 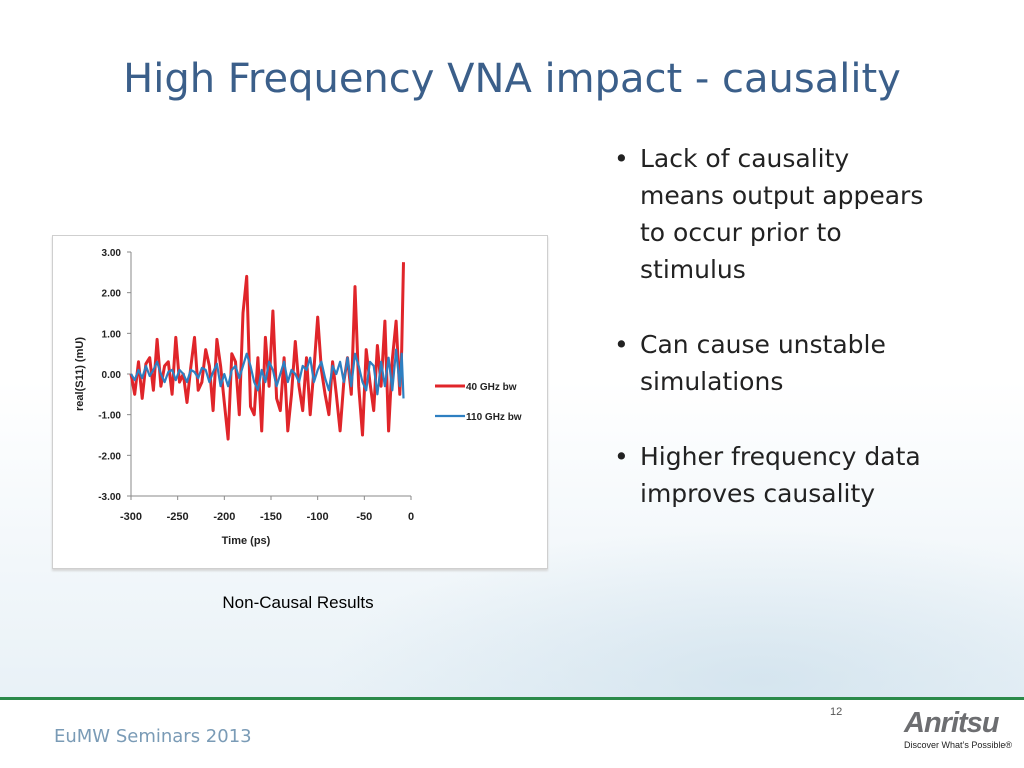 What do you see at coordinates (271, 517) in the screenshot?
I see `x-tick-label: -150` at bounding box center [271, 517].